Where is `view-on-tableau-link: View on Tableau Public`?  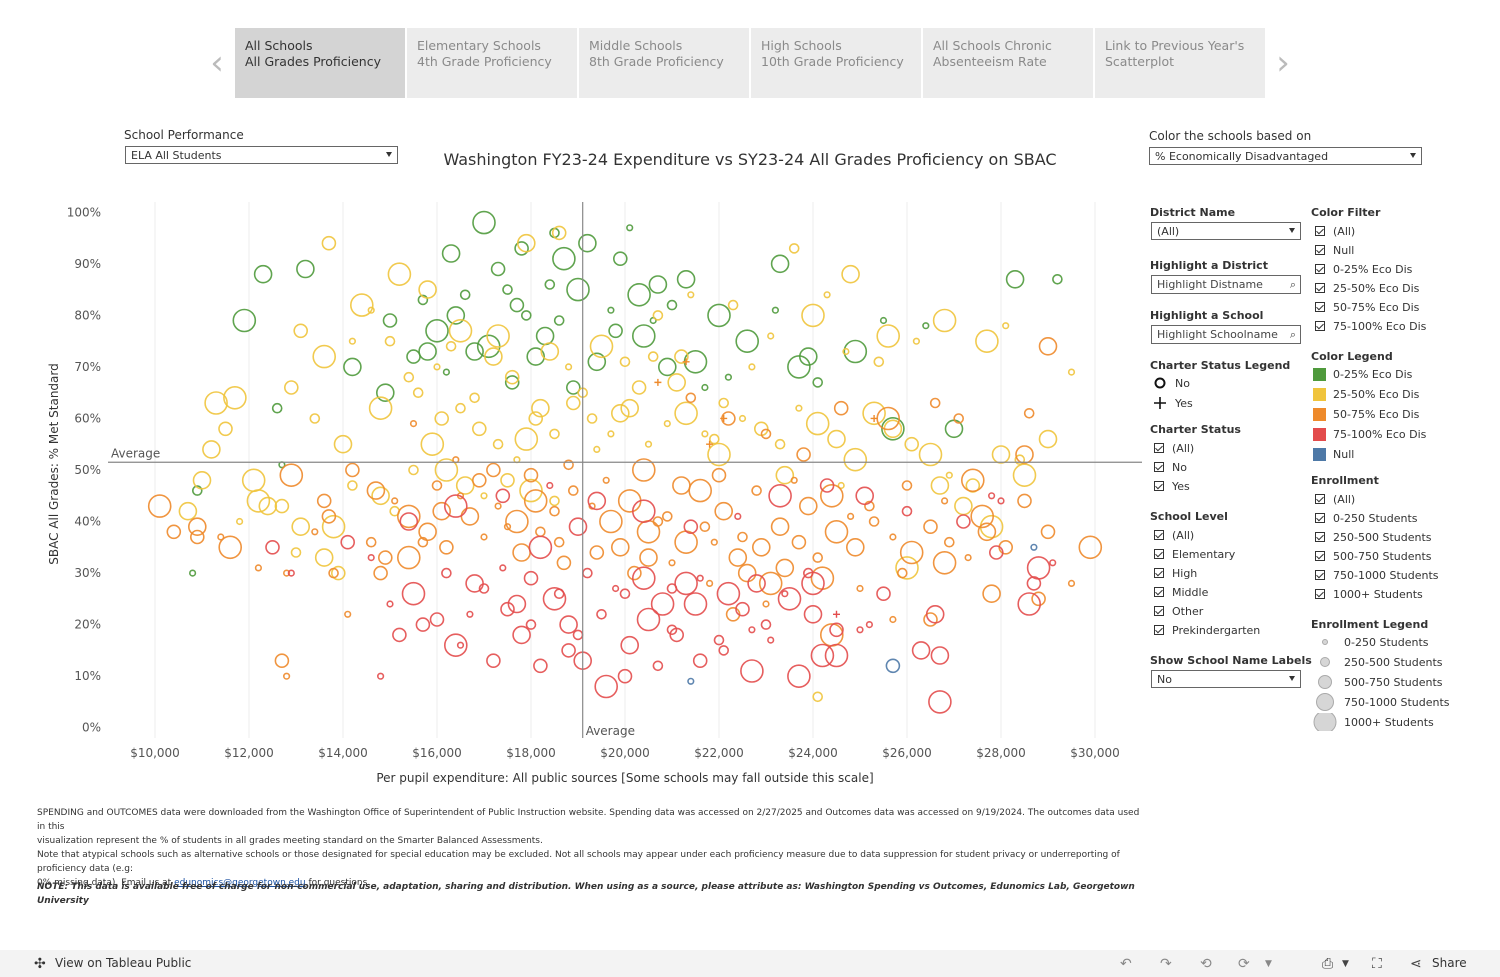 view-on-tableau-link: View on Tableau Public is located at coordinates (123, 963).